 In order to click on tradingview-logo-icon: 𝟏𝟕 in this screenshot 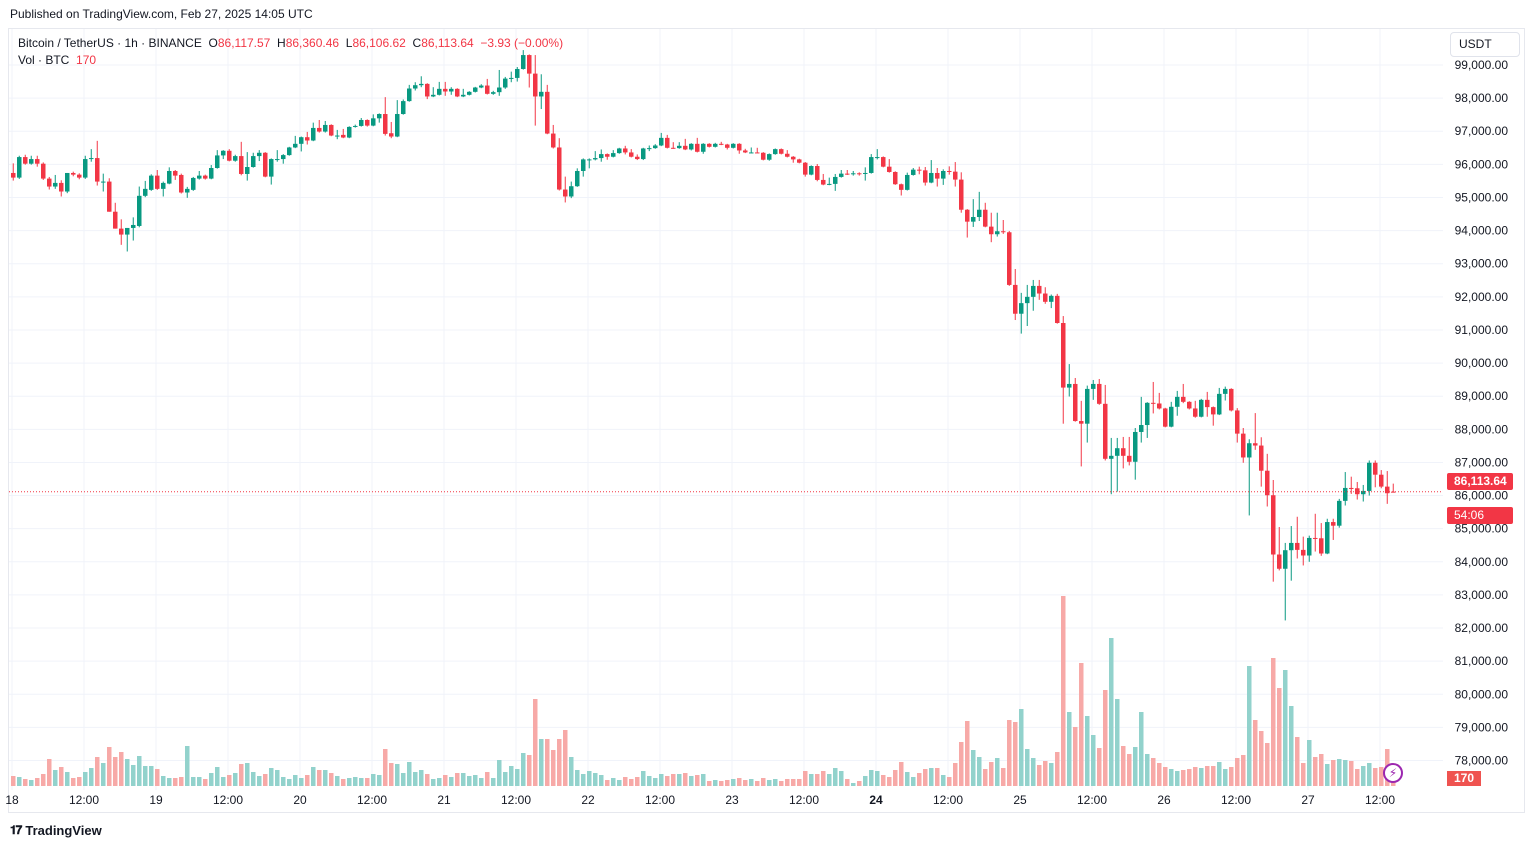, I will do `click(16, 830)`.